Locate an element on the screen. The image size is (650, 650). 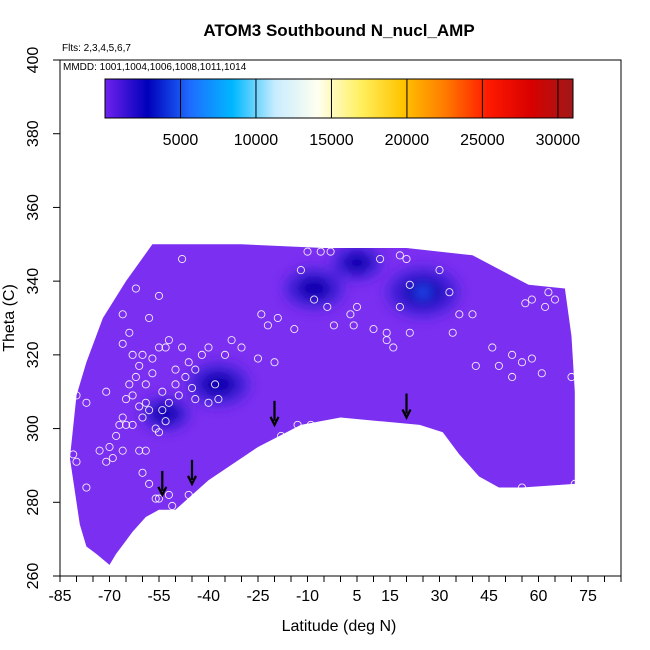
y-tick-label: 320 is located at coordinates (33, 354).